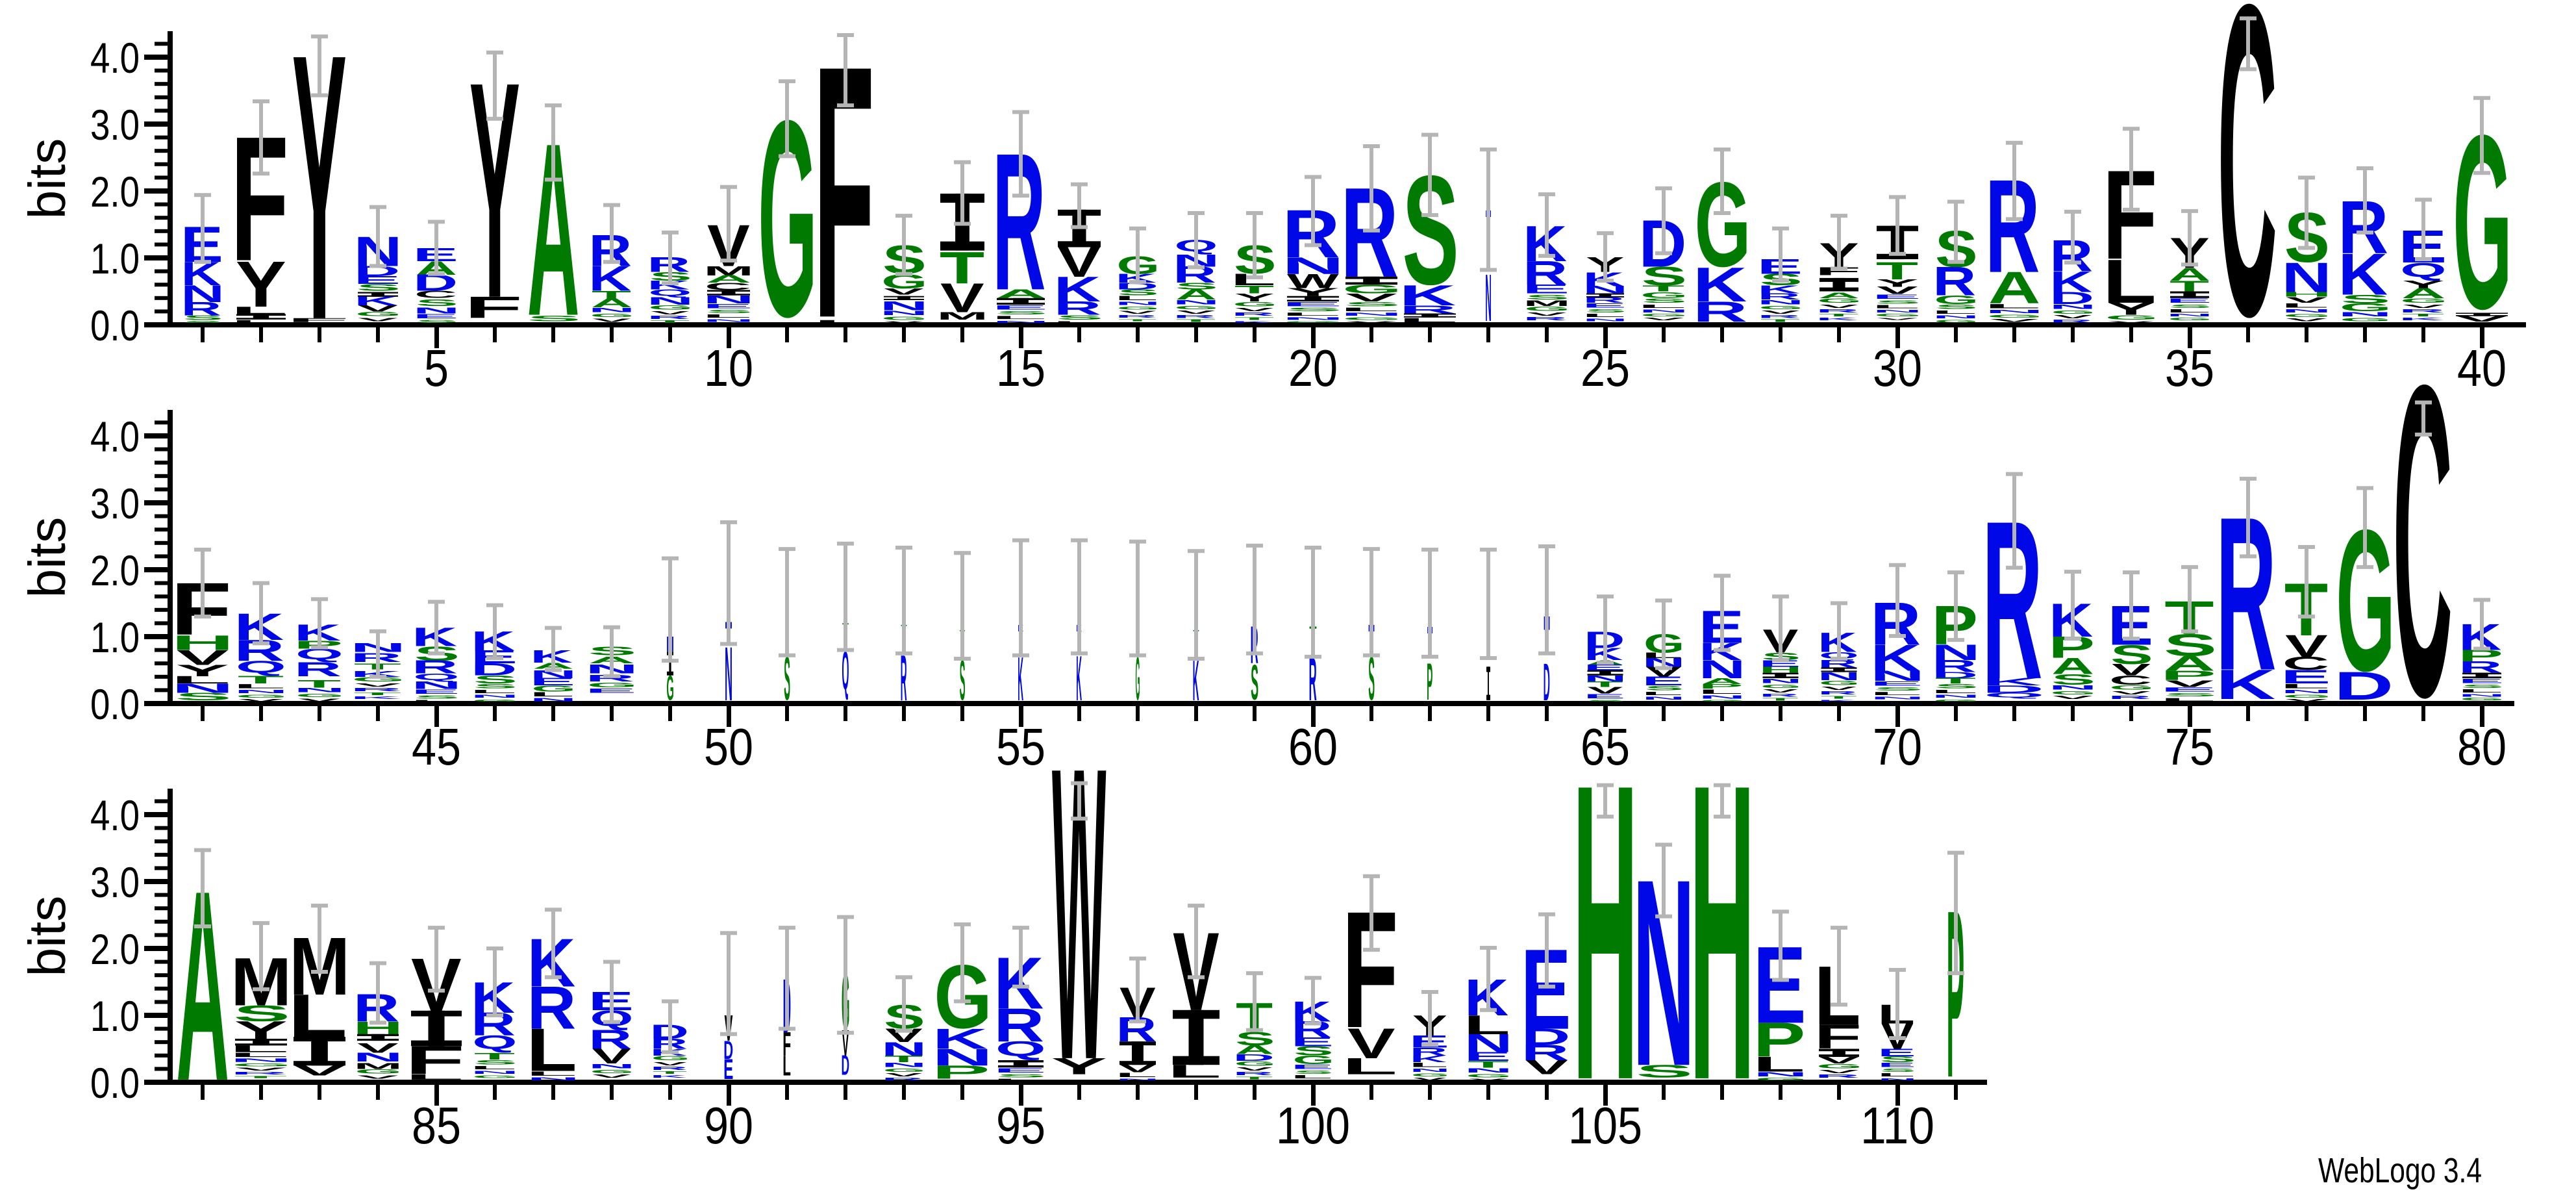 The height and width of the screenshot is (1194, 2576). What do you see at coordinates (436, 1125) in the screenshot?
I see `svg-text: 85` at bounding box center [436, 1125].